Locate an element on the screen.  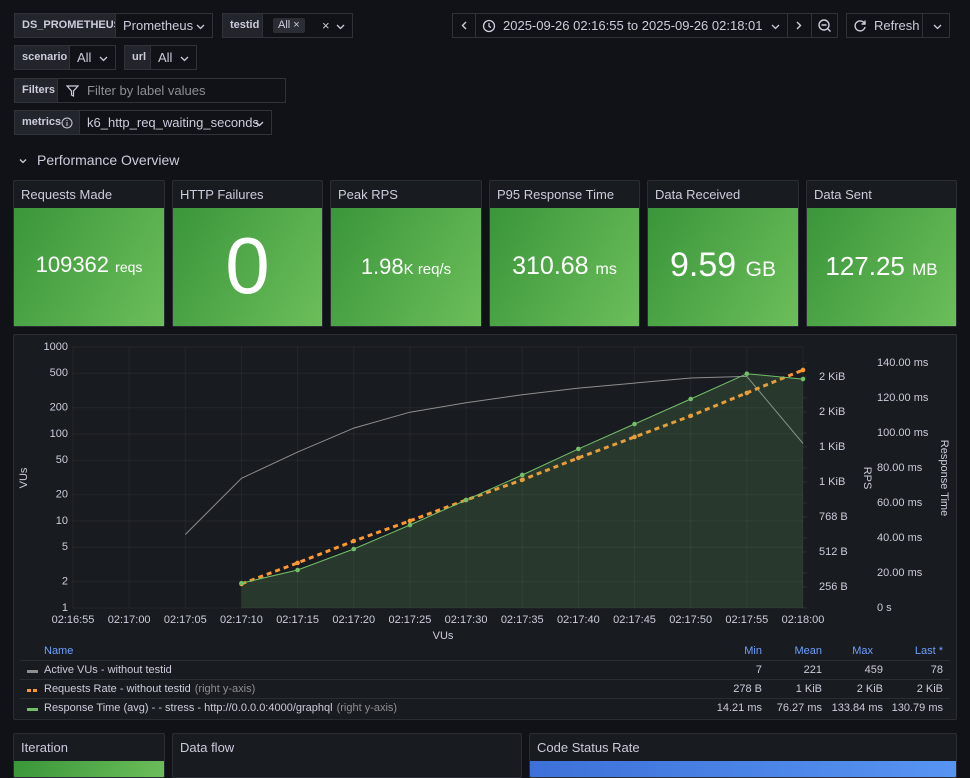
stat-background is located at coordinates (743, 769).